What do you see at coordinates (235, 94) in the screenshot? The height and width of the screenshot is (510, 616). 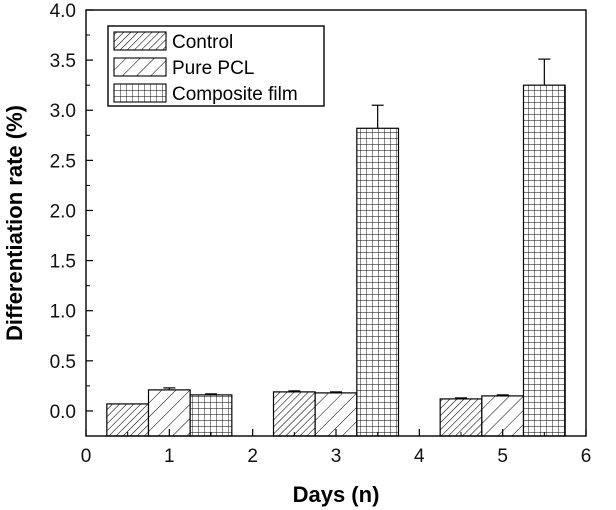 I see `legend-label: Composite film` at bounding box center [235, 94].